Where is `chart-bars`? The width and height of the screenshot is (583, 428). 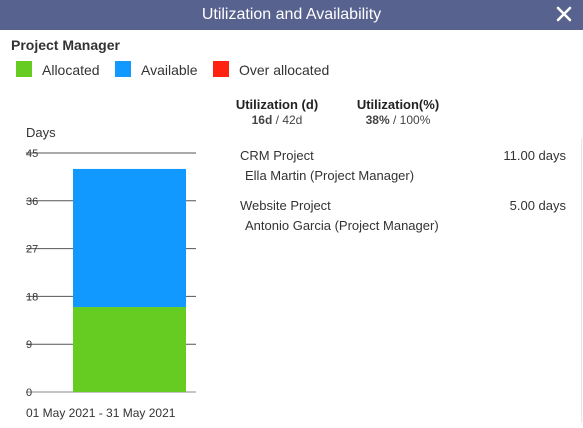
chart-bars is located at coordinates (129, 280).